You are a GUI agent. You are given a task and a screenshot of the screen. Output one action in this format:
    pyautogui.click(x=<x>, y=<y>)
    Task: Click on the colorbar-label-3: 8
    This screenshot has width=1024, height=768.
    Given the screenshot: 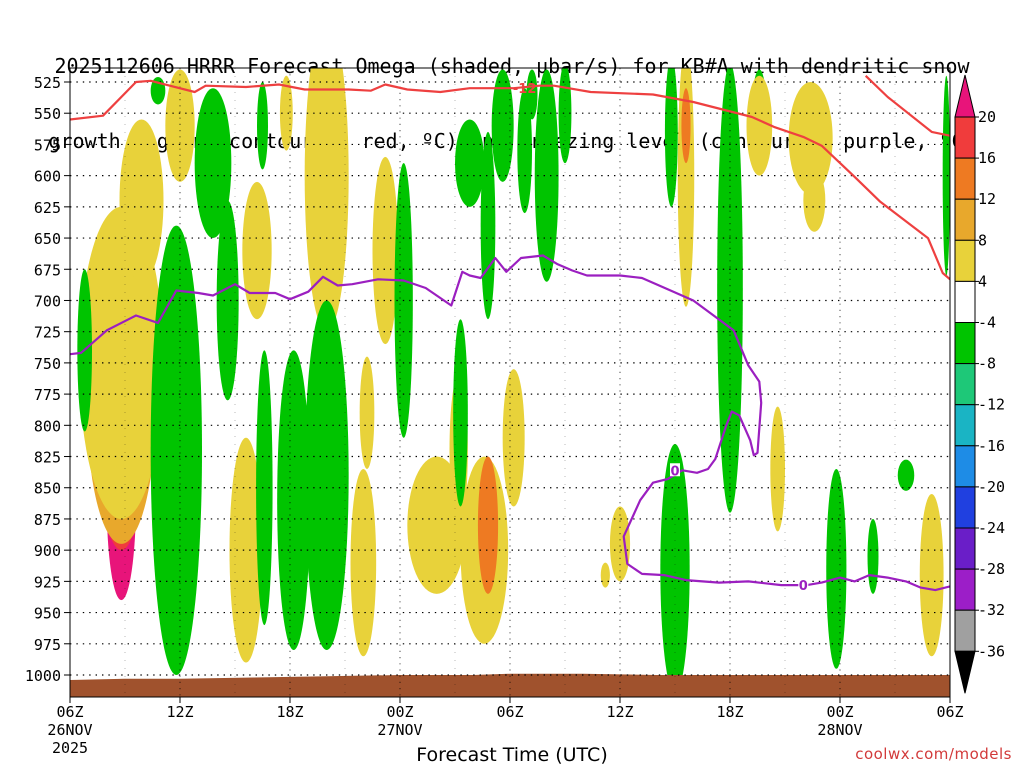 What is the action you would take?
    pyautogui.click(x=982, y=240)
    